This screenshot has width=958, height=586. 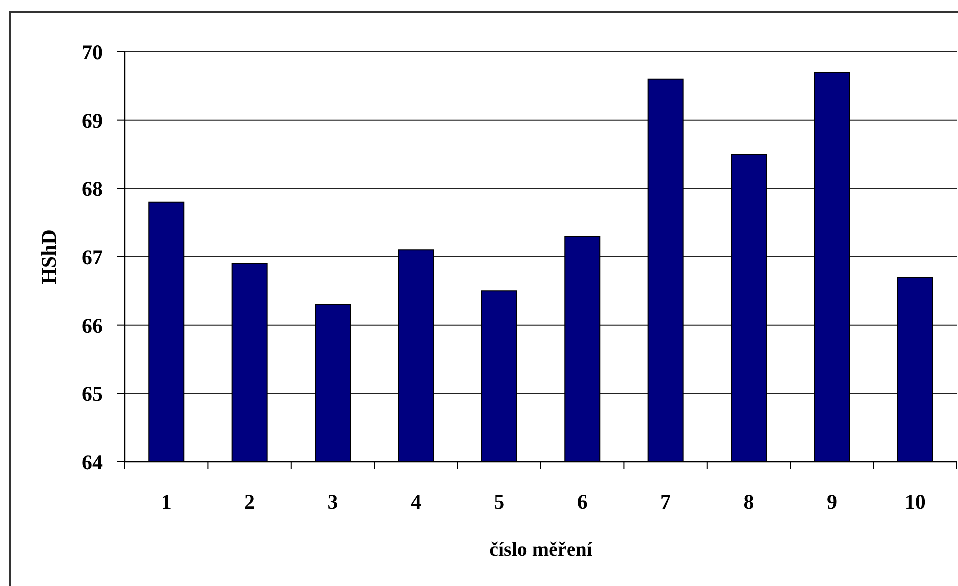 I want to click on x-axis-title: číslo měření, so click(x=541, y=550).